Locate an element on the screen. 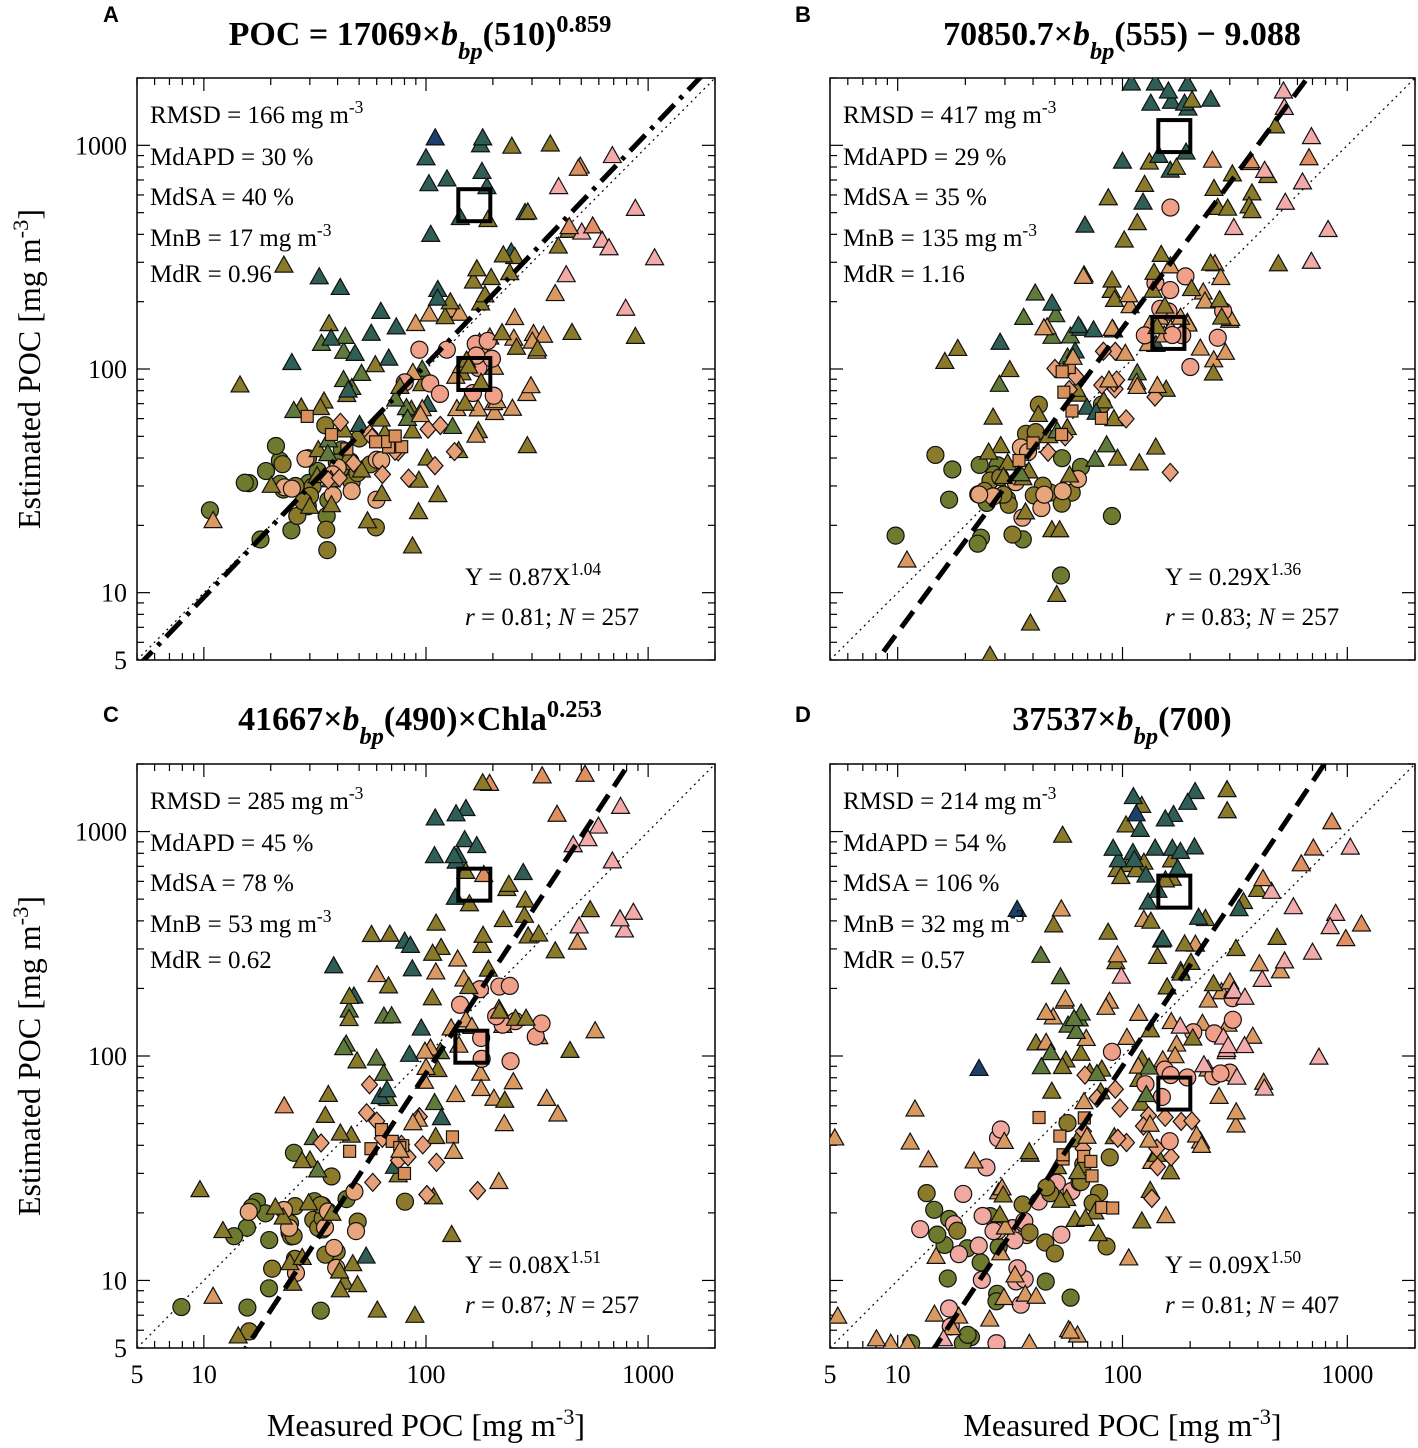 This screenshot has height=1448, width=1418. y-tick-label: 100 is located at coordinates (107, 369).